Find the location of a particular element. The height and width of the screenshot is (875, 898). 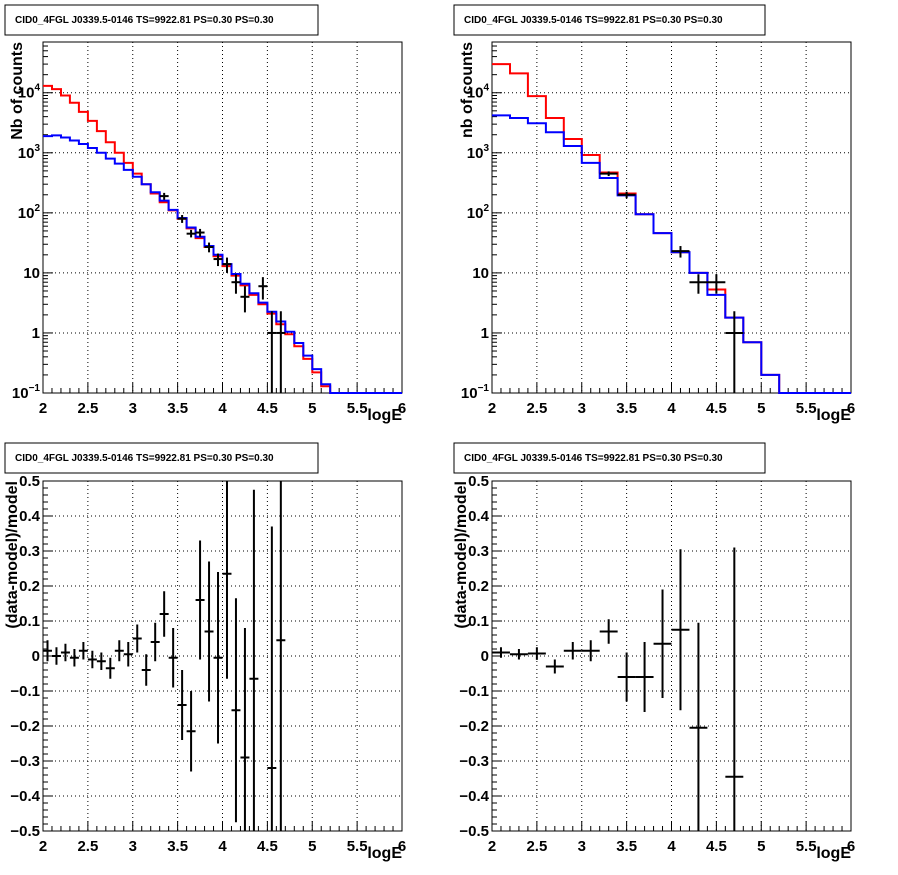

y-tick-label: −0.5 is located at coordinates (25, 831).